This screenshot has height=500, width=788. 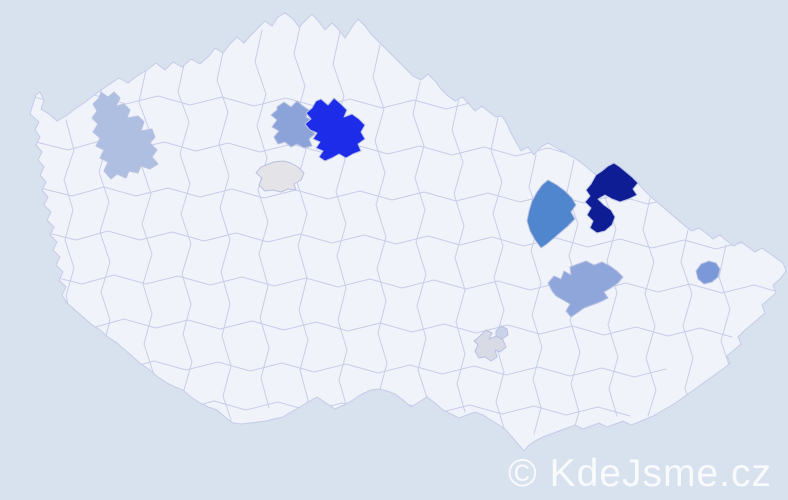 What do you see at coordinates (125, 135) in the screenshot?
I see `district-karlovy-vary` at bounding box center [125, 135].